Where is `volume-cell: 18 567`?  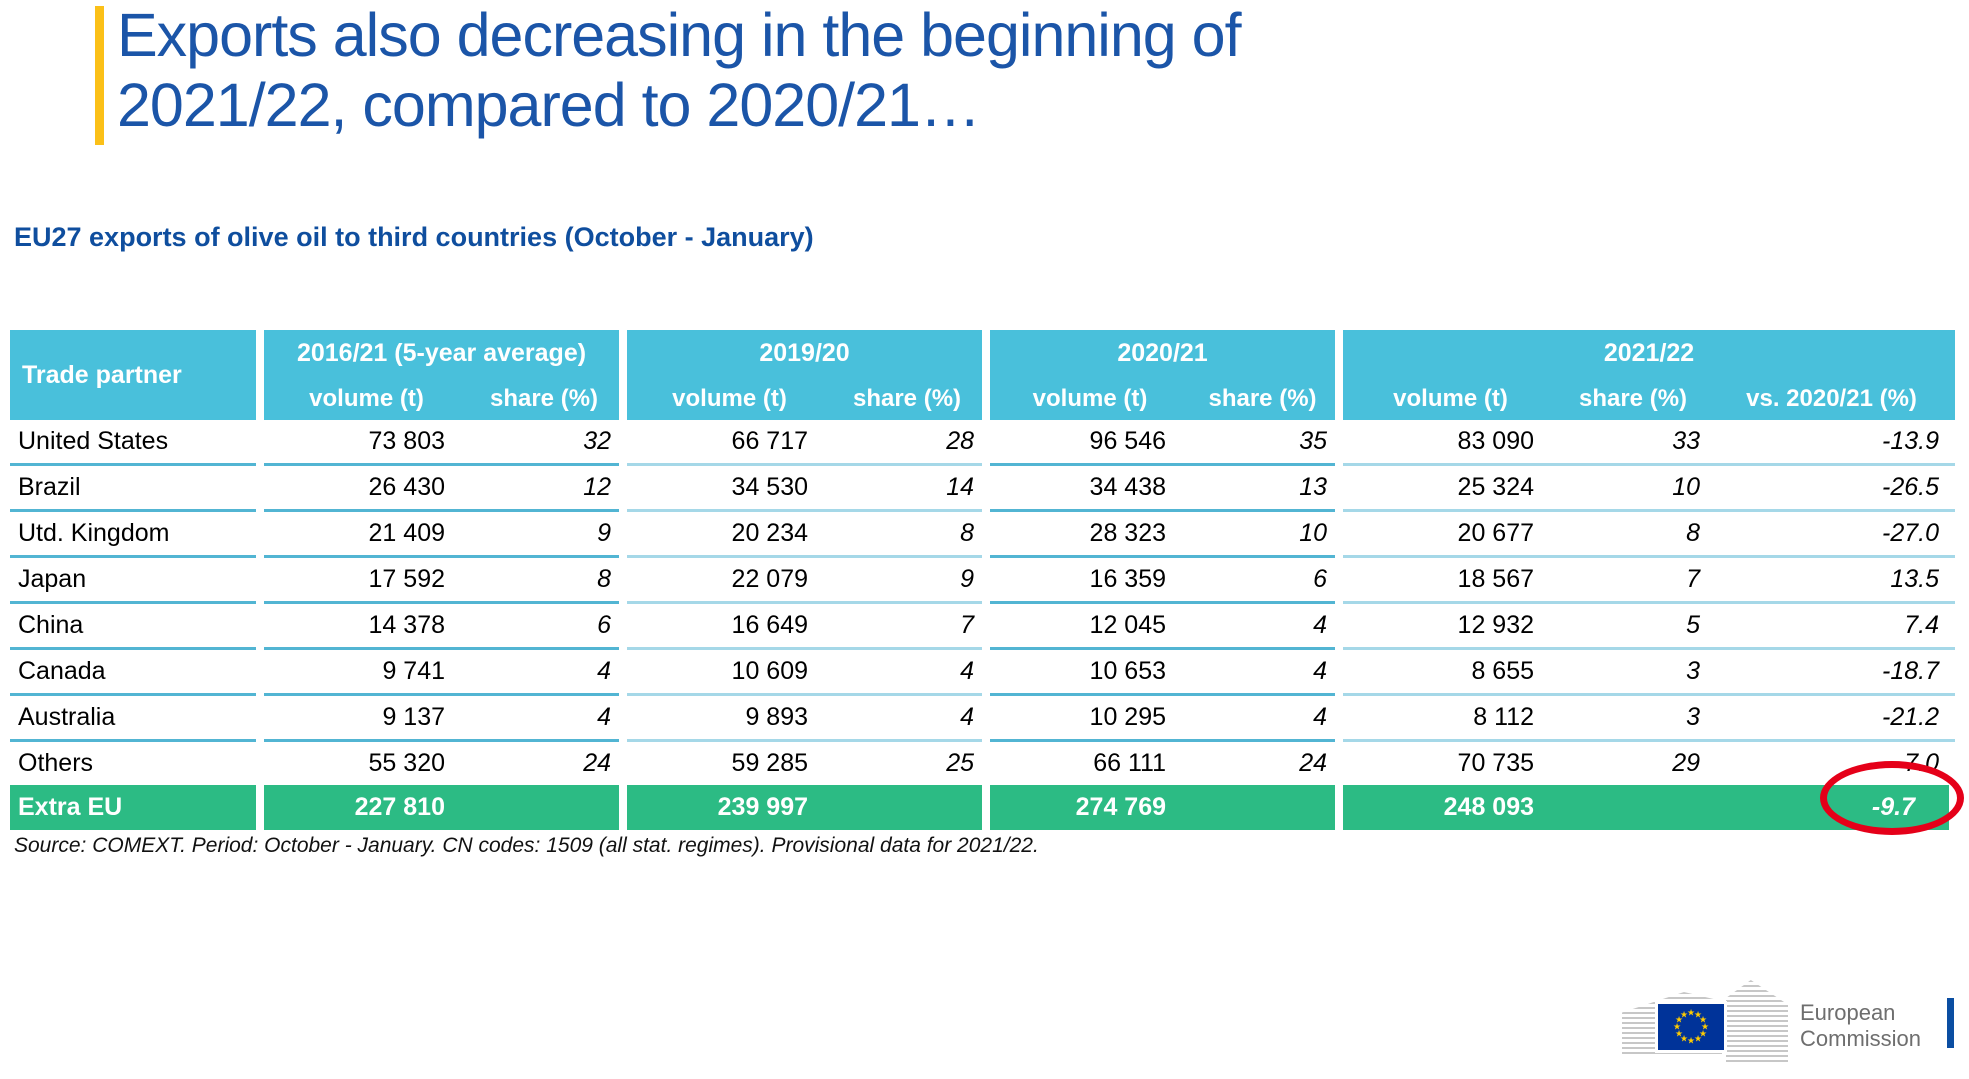
volume-cell: 18 567 is located at coordinates (1451, 580).